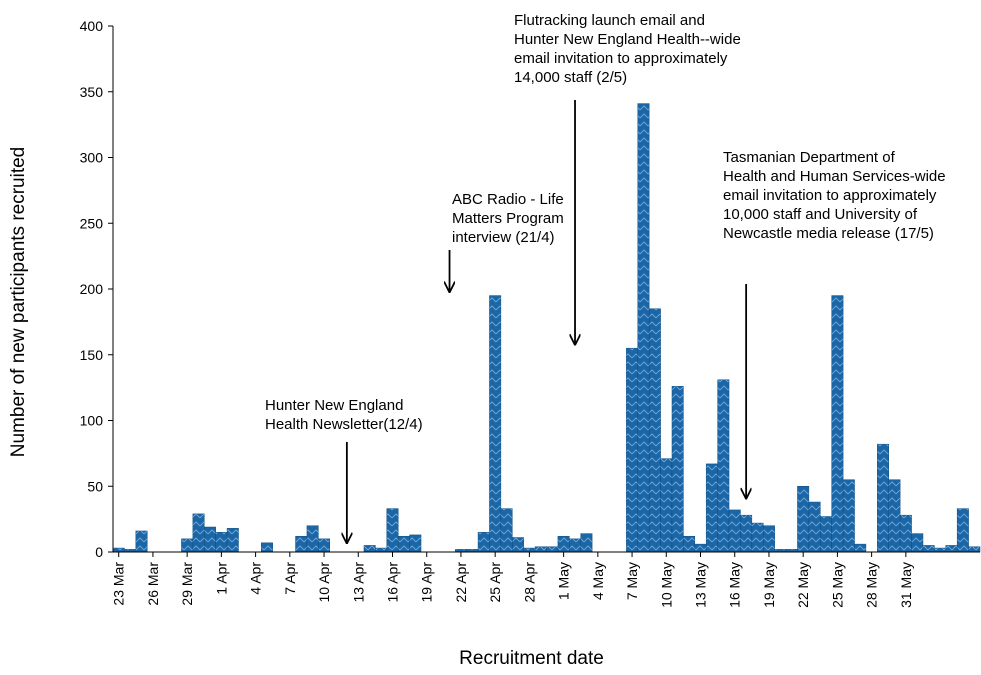  I want to click on x-tick-label: 22 May, so click(803, 585).